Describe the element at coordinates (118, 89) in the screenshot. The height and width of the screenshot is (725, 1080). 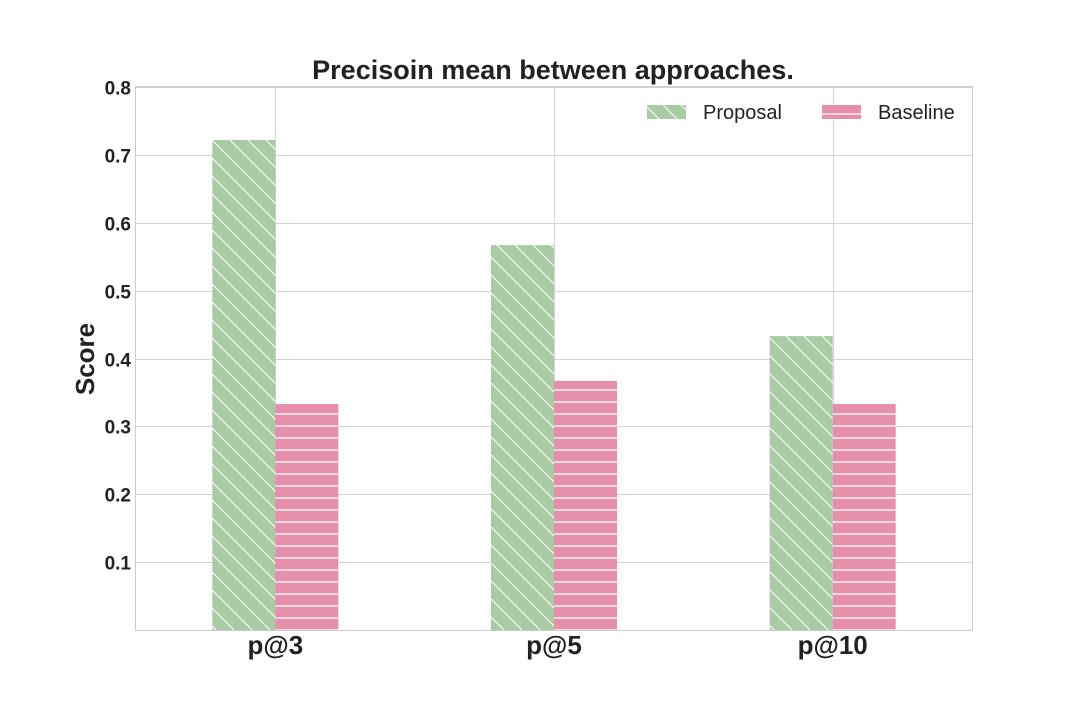
I see `y-tick-label: 0.8` at that location.